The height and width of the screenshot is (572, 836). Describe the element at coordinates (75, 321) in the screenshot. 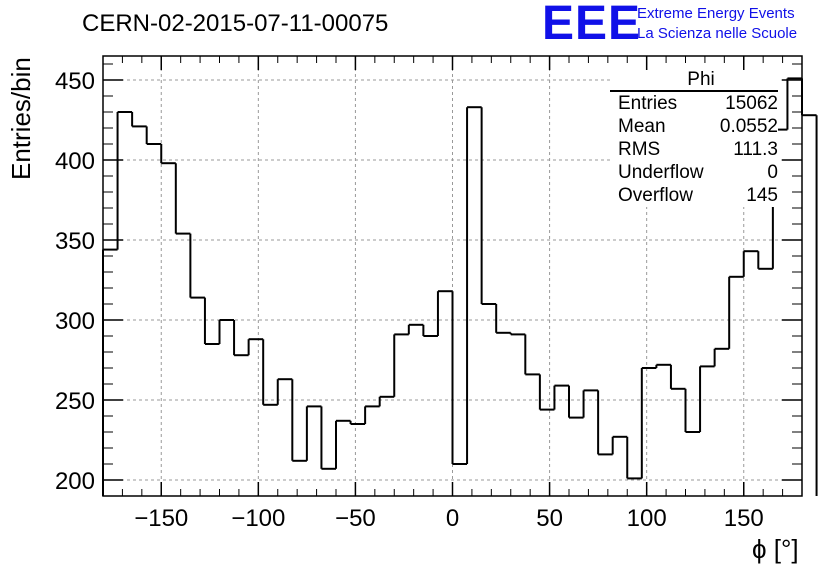

I see `y-tick-label: 300` at that location.